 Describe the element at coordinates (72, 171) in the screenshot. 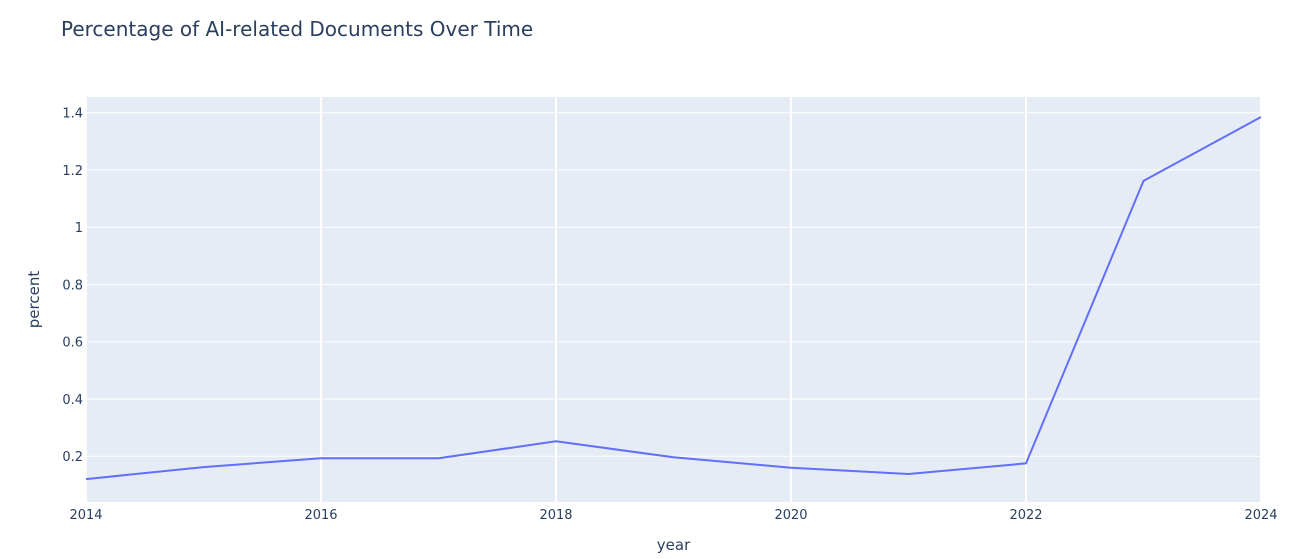

I see `y-tick-label: 1.2` at that location.